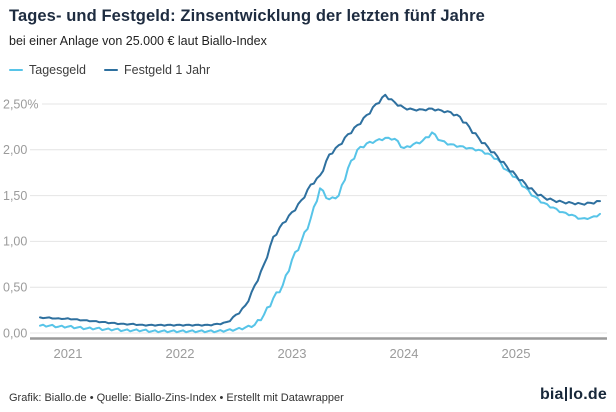 This screenshot has width=616, height=412. Describe the element at coordinates (587, 394) in the screenshot. I see `biallo-logo-part2: lo.de` at that location.